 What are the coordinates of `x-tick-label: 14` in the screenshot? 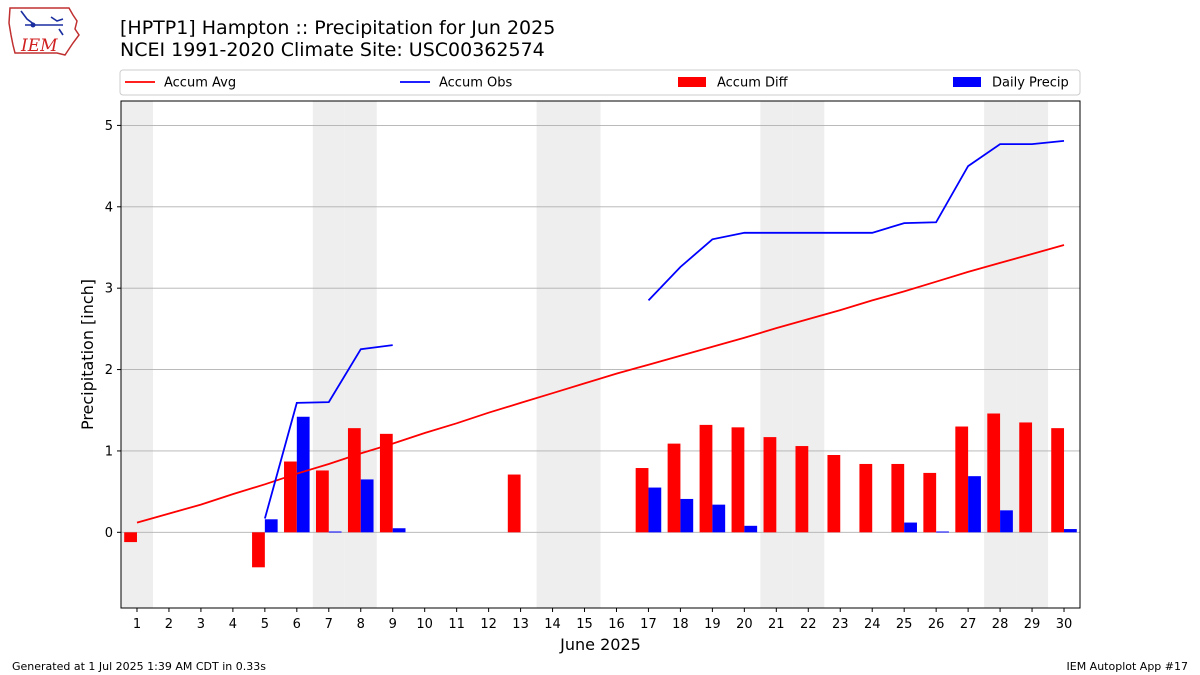 It's located at (552, 624).